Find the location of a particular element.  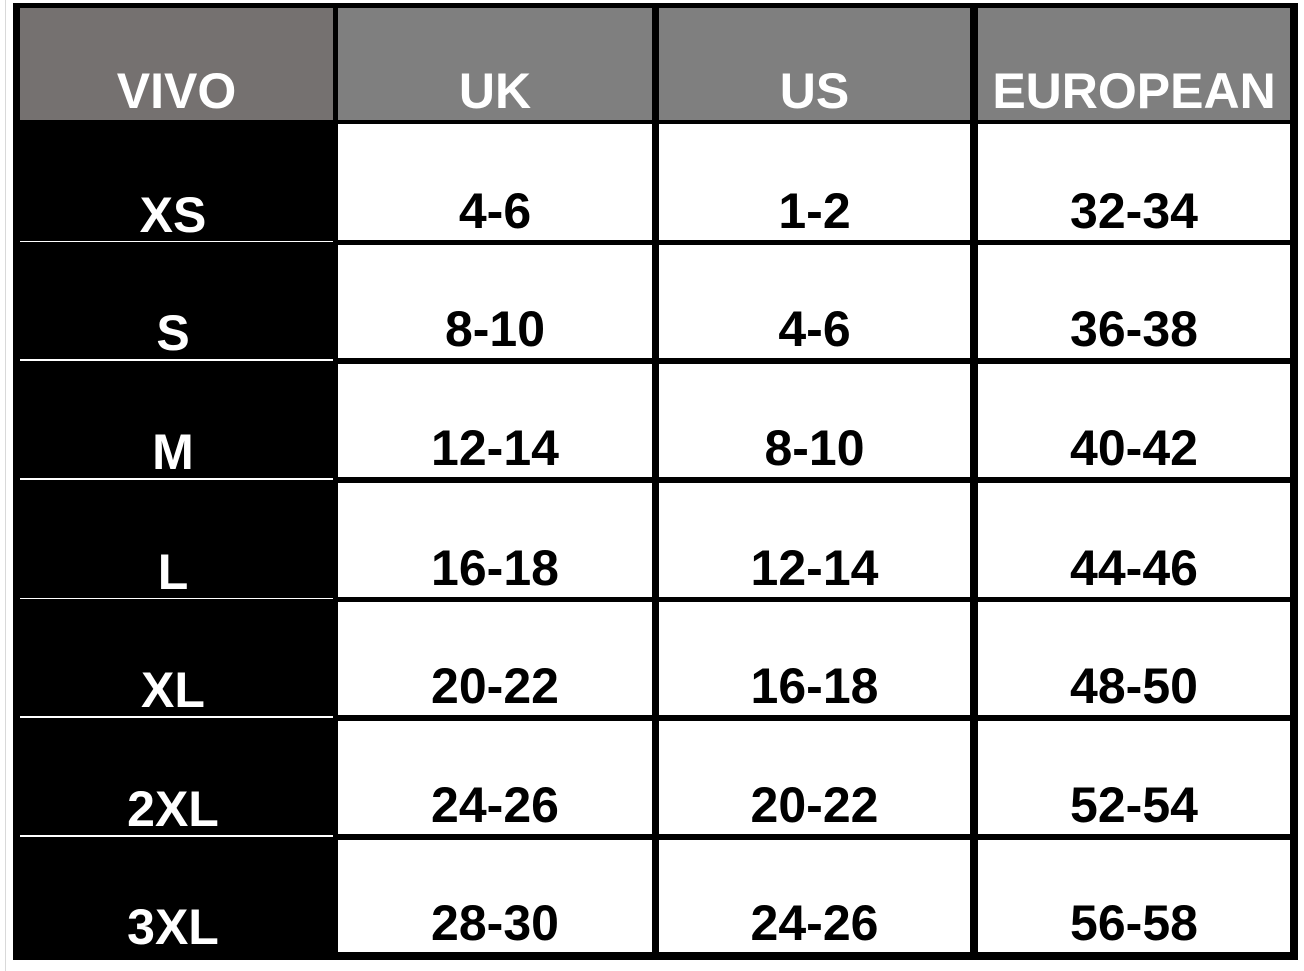

table-cell-us-text: 24-26 is located at coordinates (814, 923).